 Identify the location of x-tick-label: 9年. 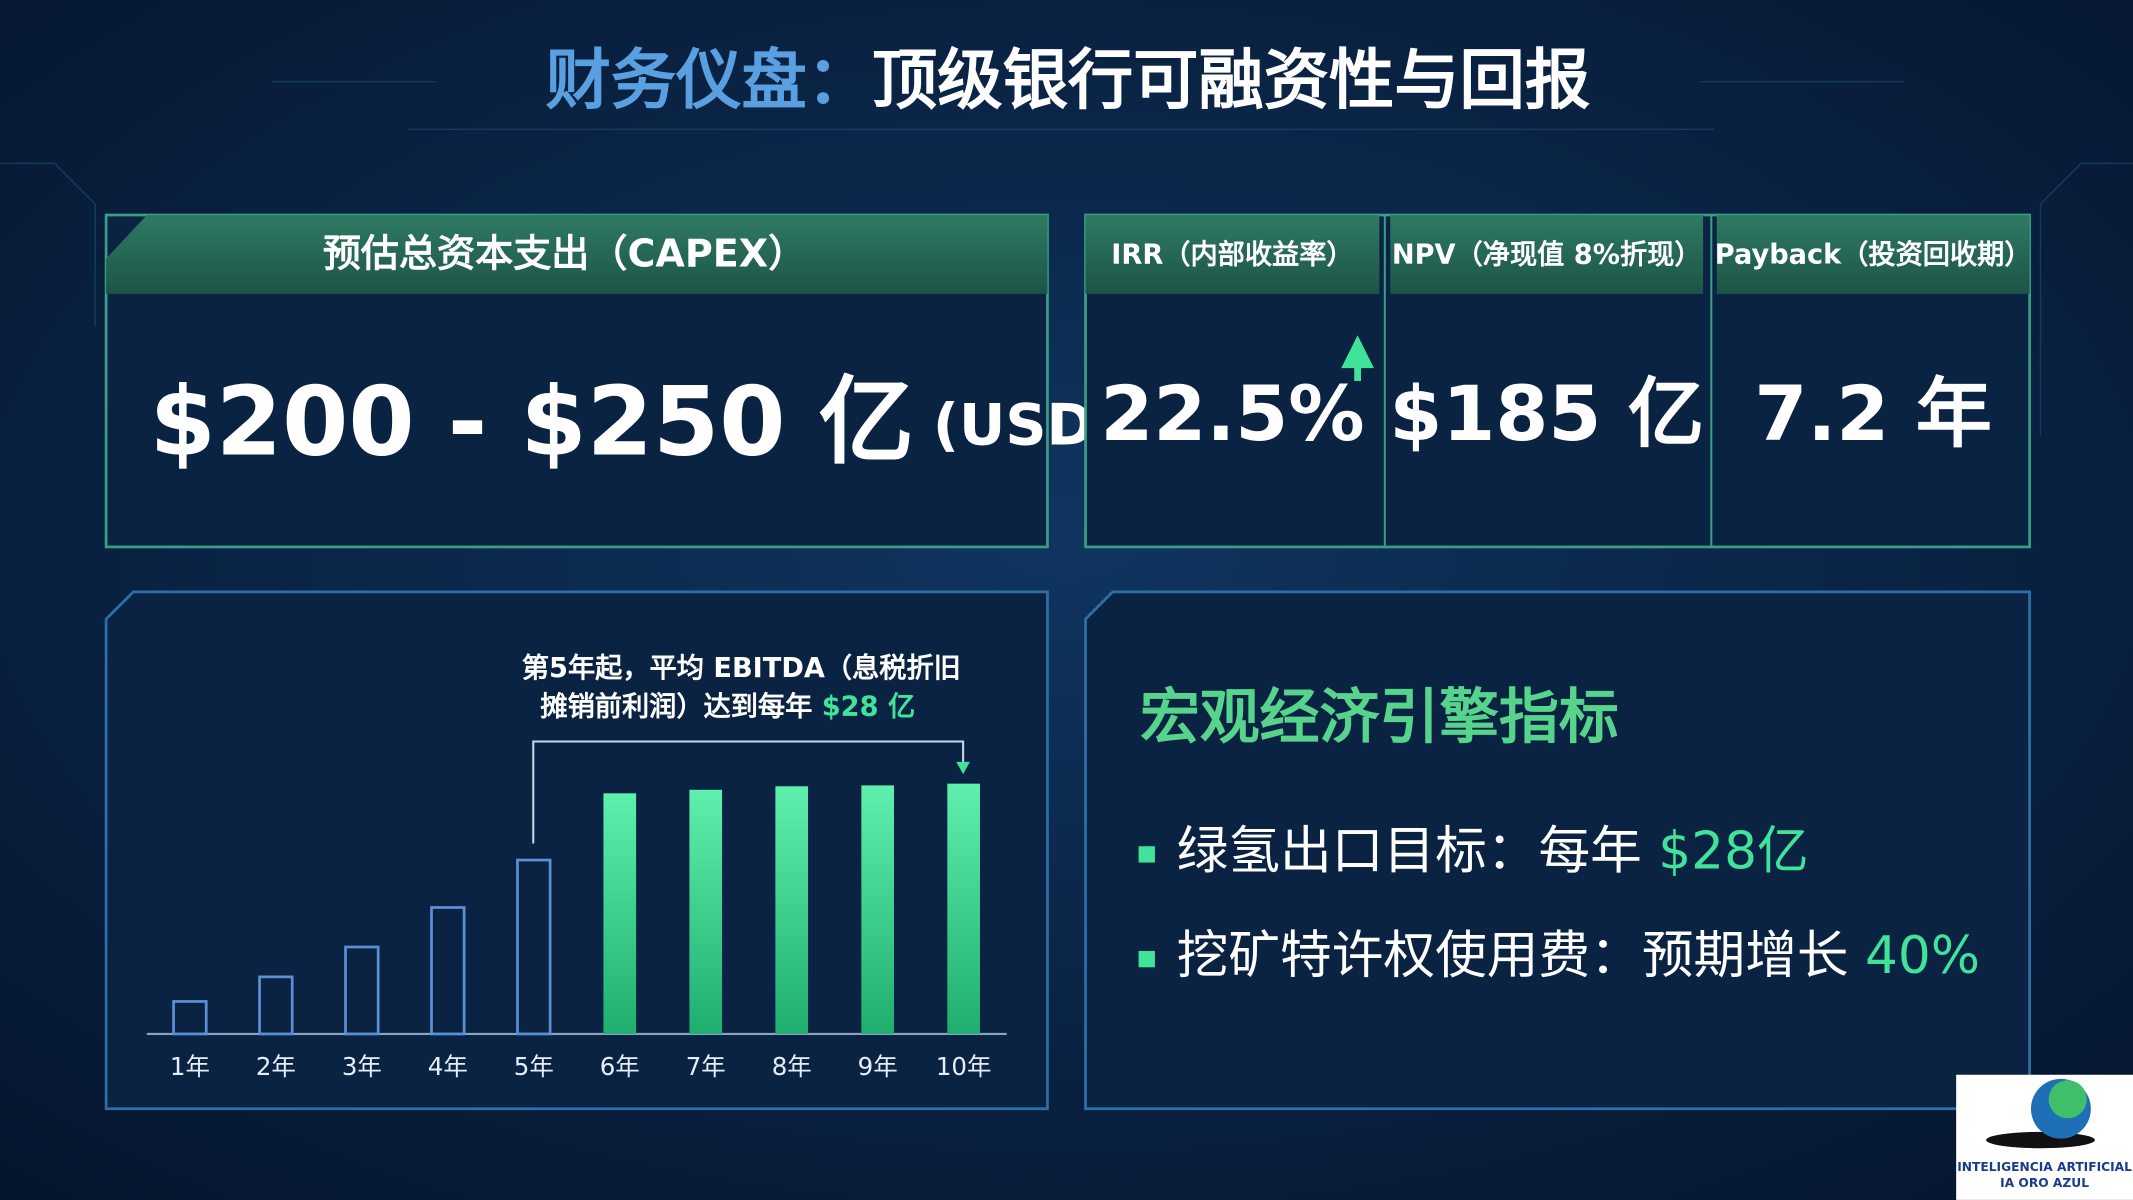
(878, 1066).